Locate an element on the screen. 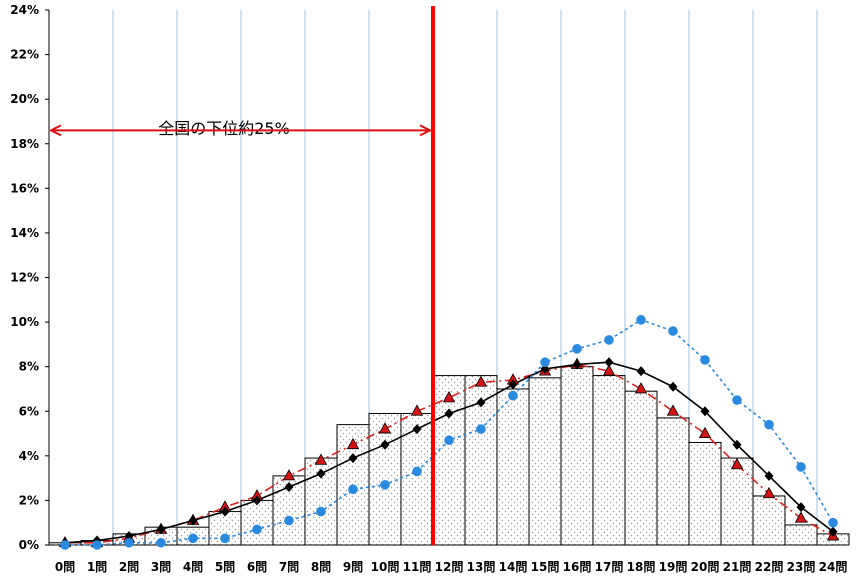 The image size is (858, 578). x-tick-label: 17問 is located at coordinates (609, 567).